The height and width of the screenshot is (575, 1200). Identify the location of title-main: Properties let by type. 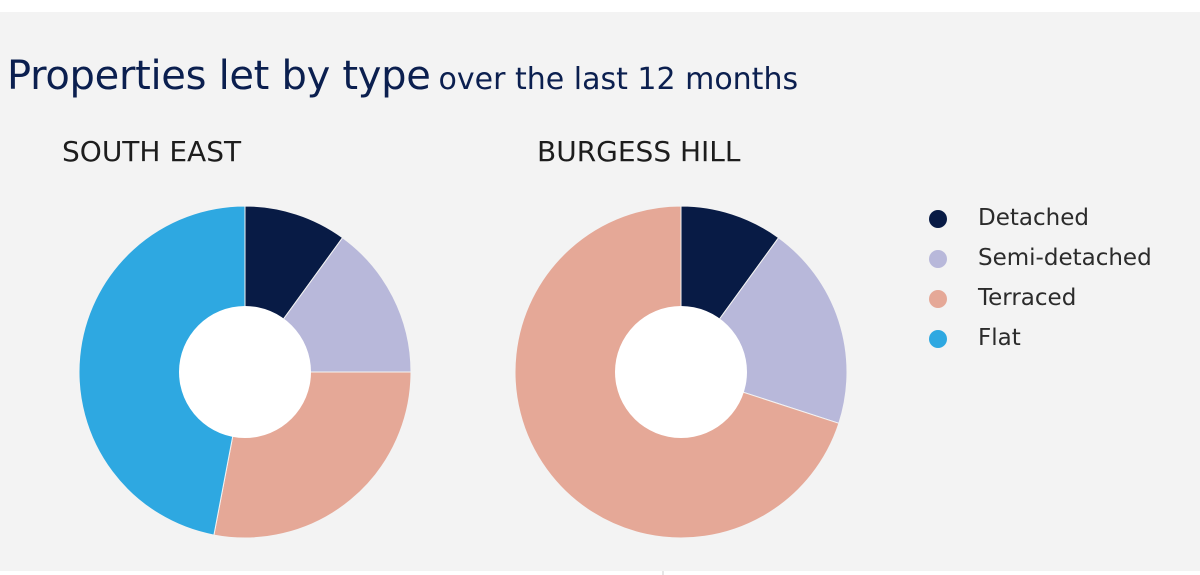
(219, 76).